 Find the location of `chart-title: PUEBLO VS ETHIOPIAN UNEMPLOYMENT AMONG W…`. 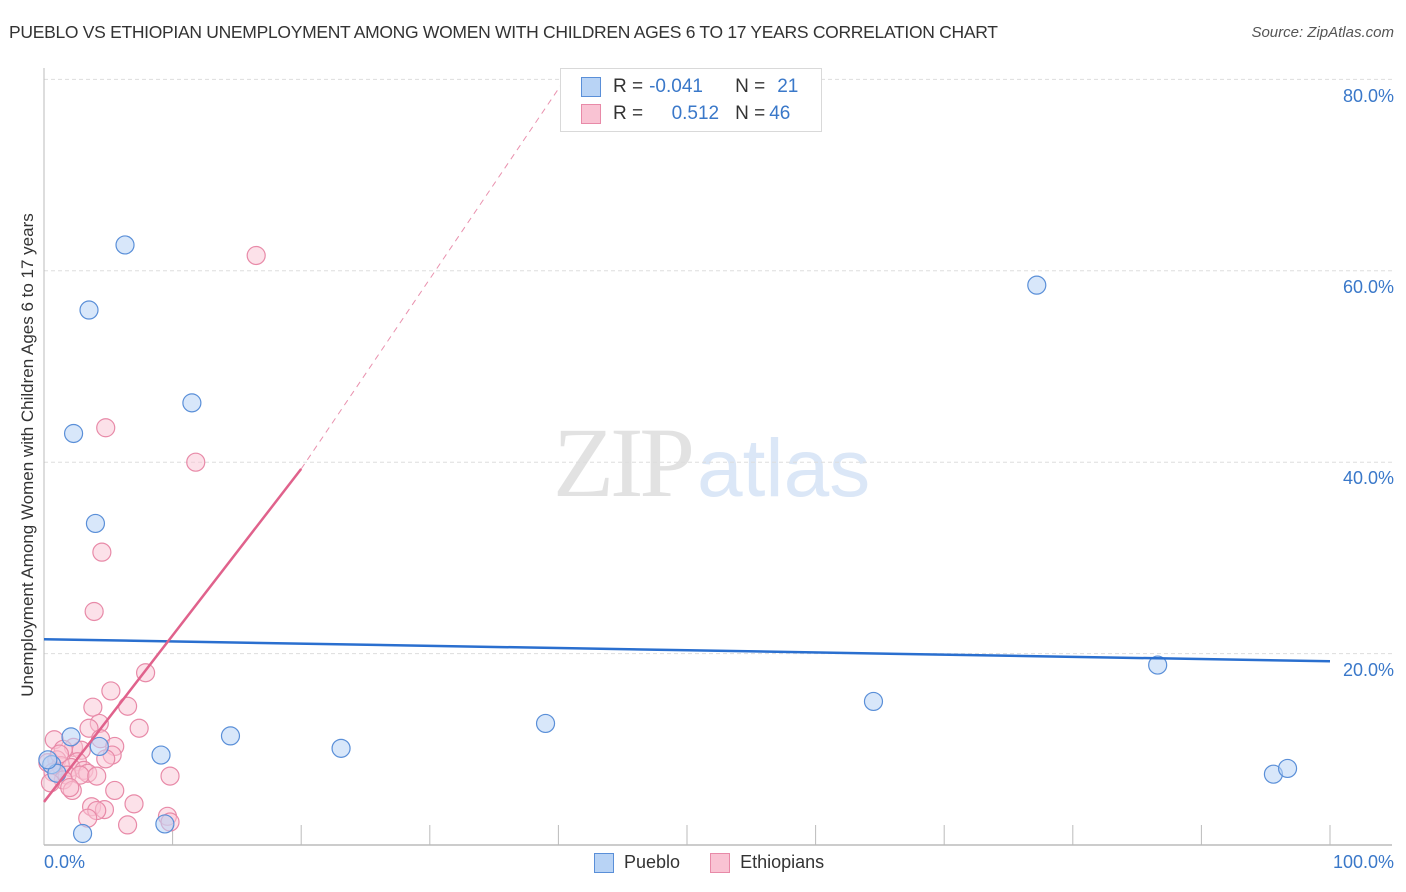

chart-title: PUEBLO VS ETHIOPIAN UNEMPLOYMENT AMONG W… is located at coordinates (503, 32).